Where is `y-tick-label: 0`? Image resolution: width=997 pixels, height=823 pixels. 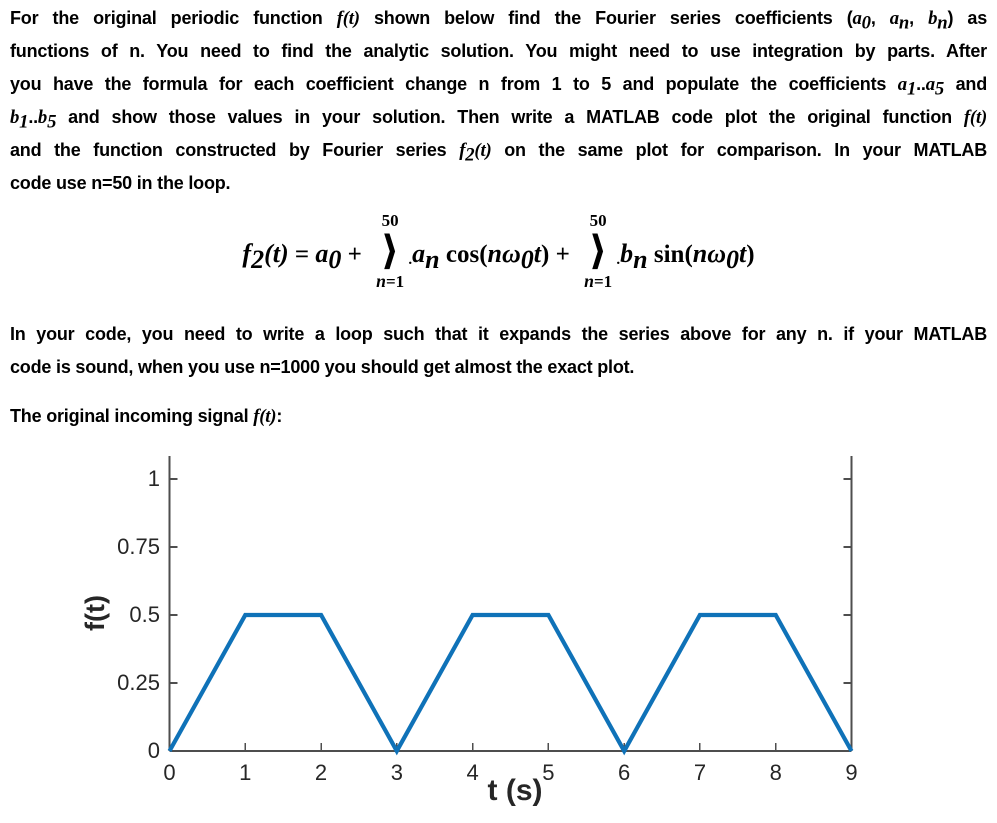
y-tick-label: 0 is located at coordinates (154, 750).